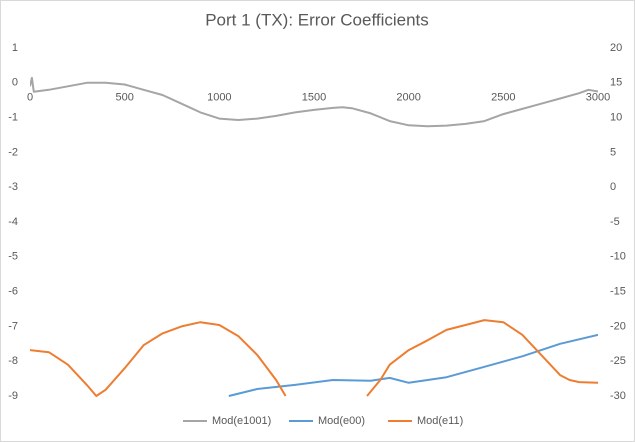 Image resolution: width=635 pixels, height=442 pixels. I want to click on y2-tick-label: 10, so click(616, 118).